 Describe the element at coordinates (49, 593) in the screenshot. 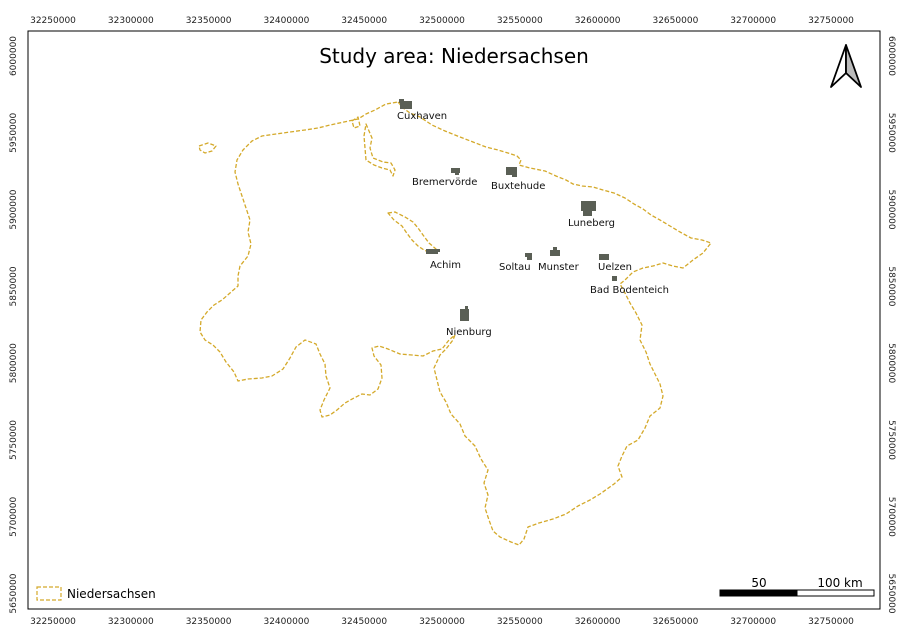

I see `legend-swatch-niedersachsen` at that location.